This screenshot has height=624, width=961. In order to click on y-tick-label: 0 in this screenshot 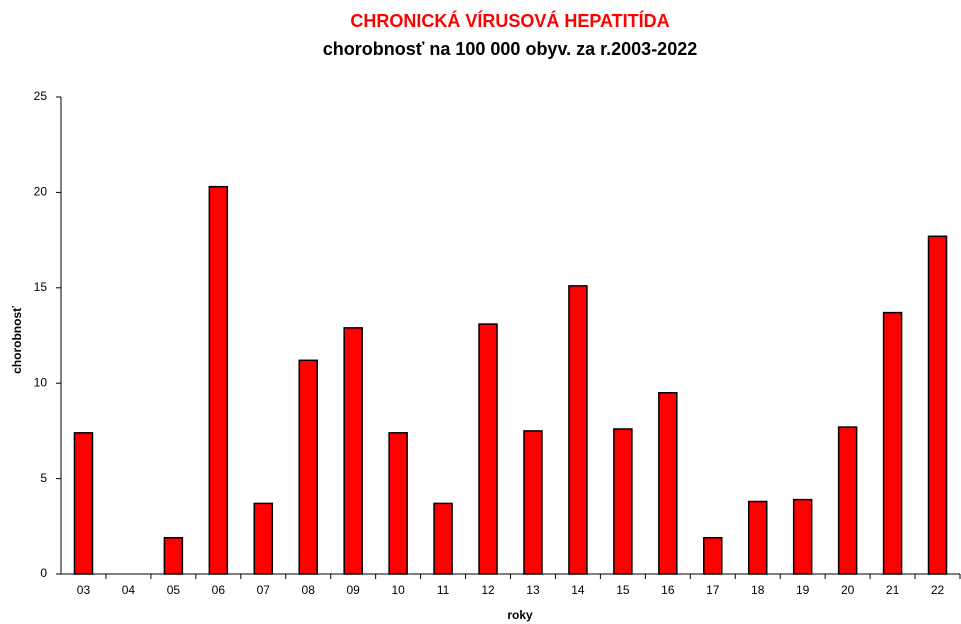, I will do `click(43, 573)`.